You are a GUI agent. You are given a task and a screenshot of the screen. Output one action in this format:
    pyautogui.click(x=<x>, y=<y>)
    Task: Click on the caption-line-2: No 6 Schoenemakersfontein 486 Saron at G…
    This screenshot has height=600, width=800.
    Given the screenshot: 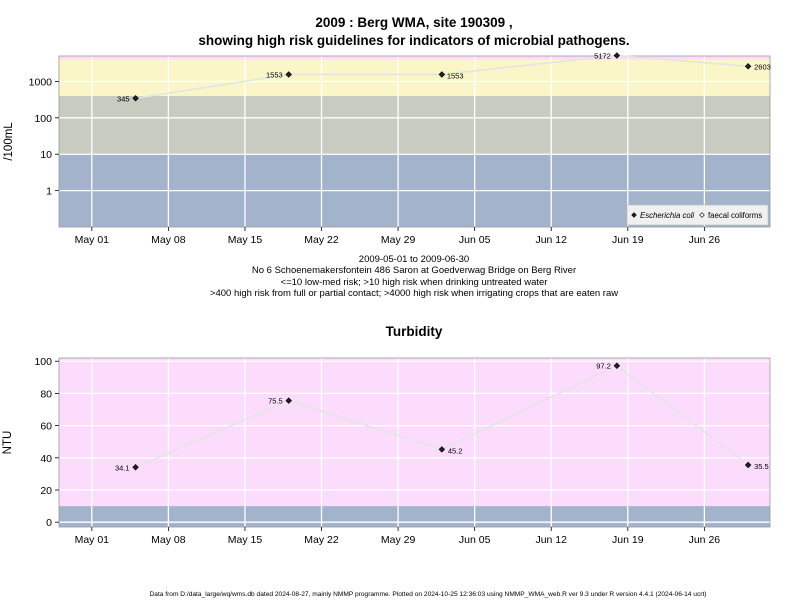 What is the action you would take?
    pyautogui.click(x=414, y=270)
    